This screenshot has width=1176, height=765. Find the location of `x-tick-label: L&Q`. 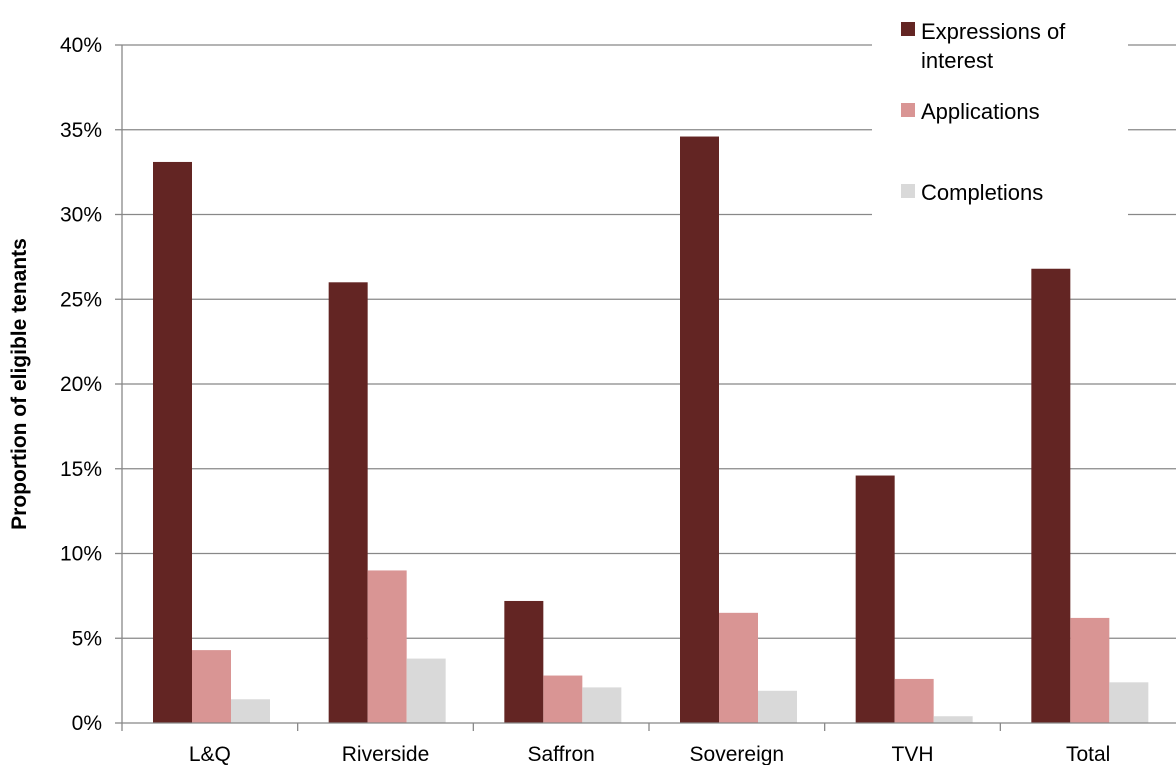

x-tick-label: L&Q is located at coordinates (210, 754).